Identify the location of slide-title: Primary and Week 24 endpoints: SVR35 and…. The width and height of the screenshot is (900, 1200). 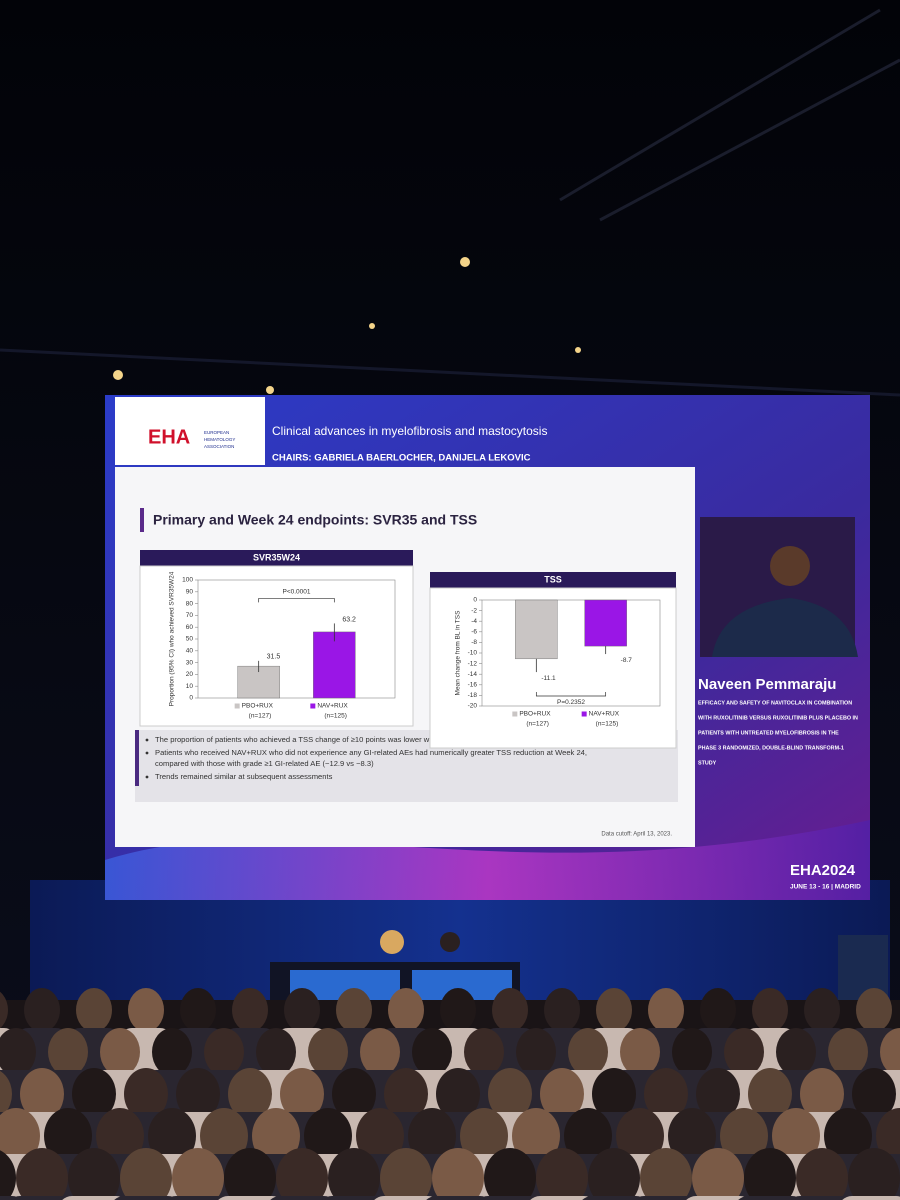
(315, 520).